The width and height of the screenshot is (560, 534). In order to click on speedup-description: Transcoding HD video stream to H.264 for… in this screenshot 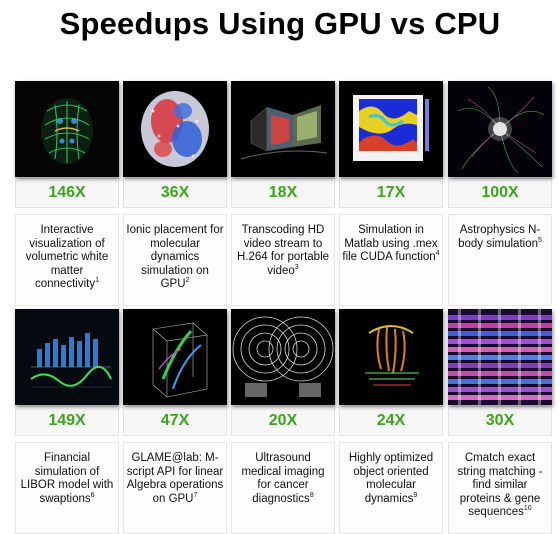, I will do `click(283, 260)`.